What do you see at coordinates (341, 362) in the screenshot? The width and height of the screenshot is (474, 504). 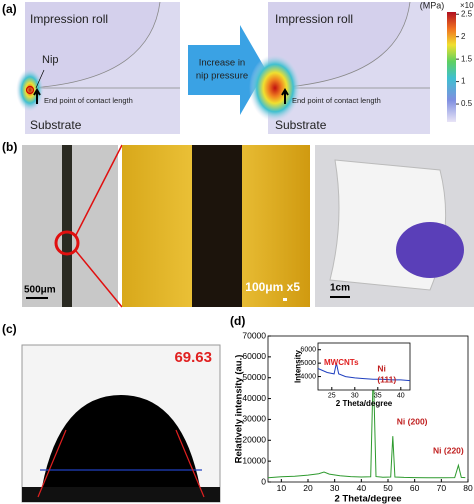 I see `inset-title: MWCNTs` at bounding box center [341, 362].